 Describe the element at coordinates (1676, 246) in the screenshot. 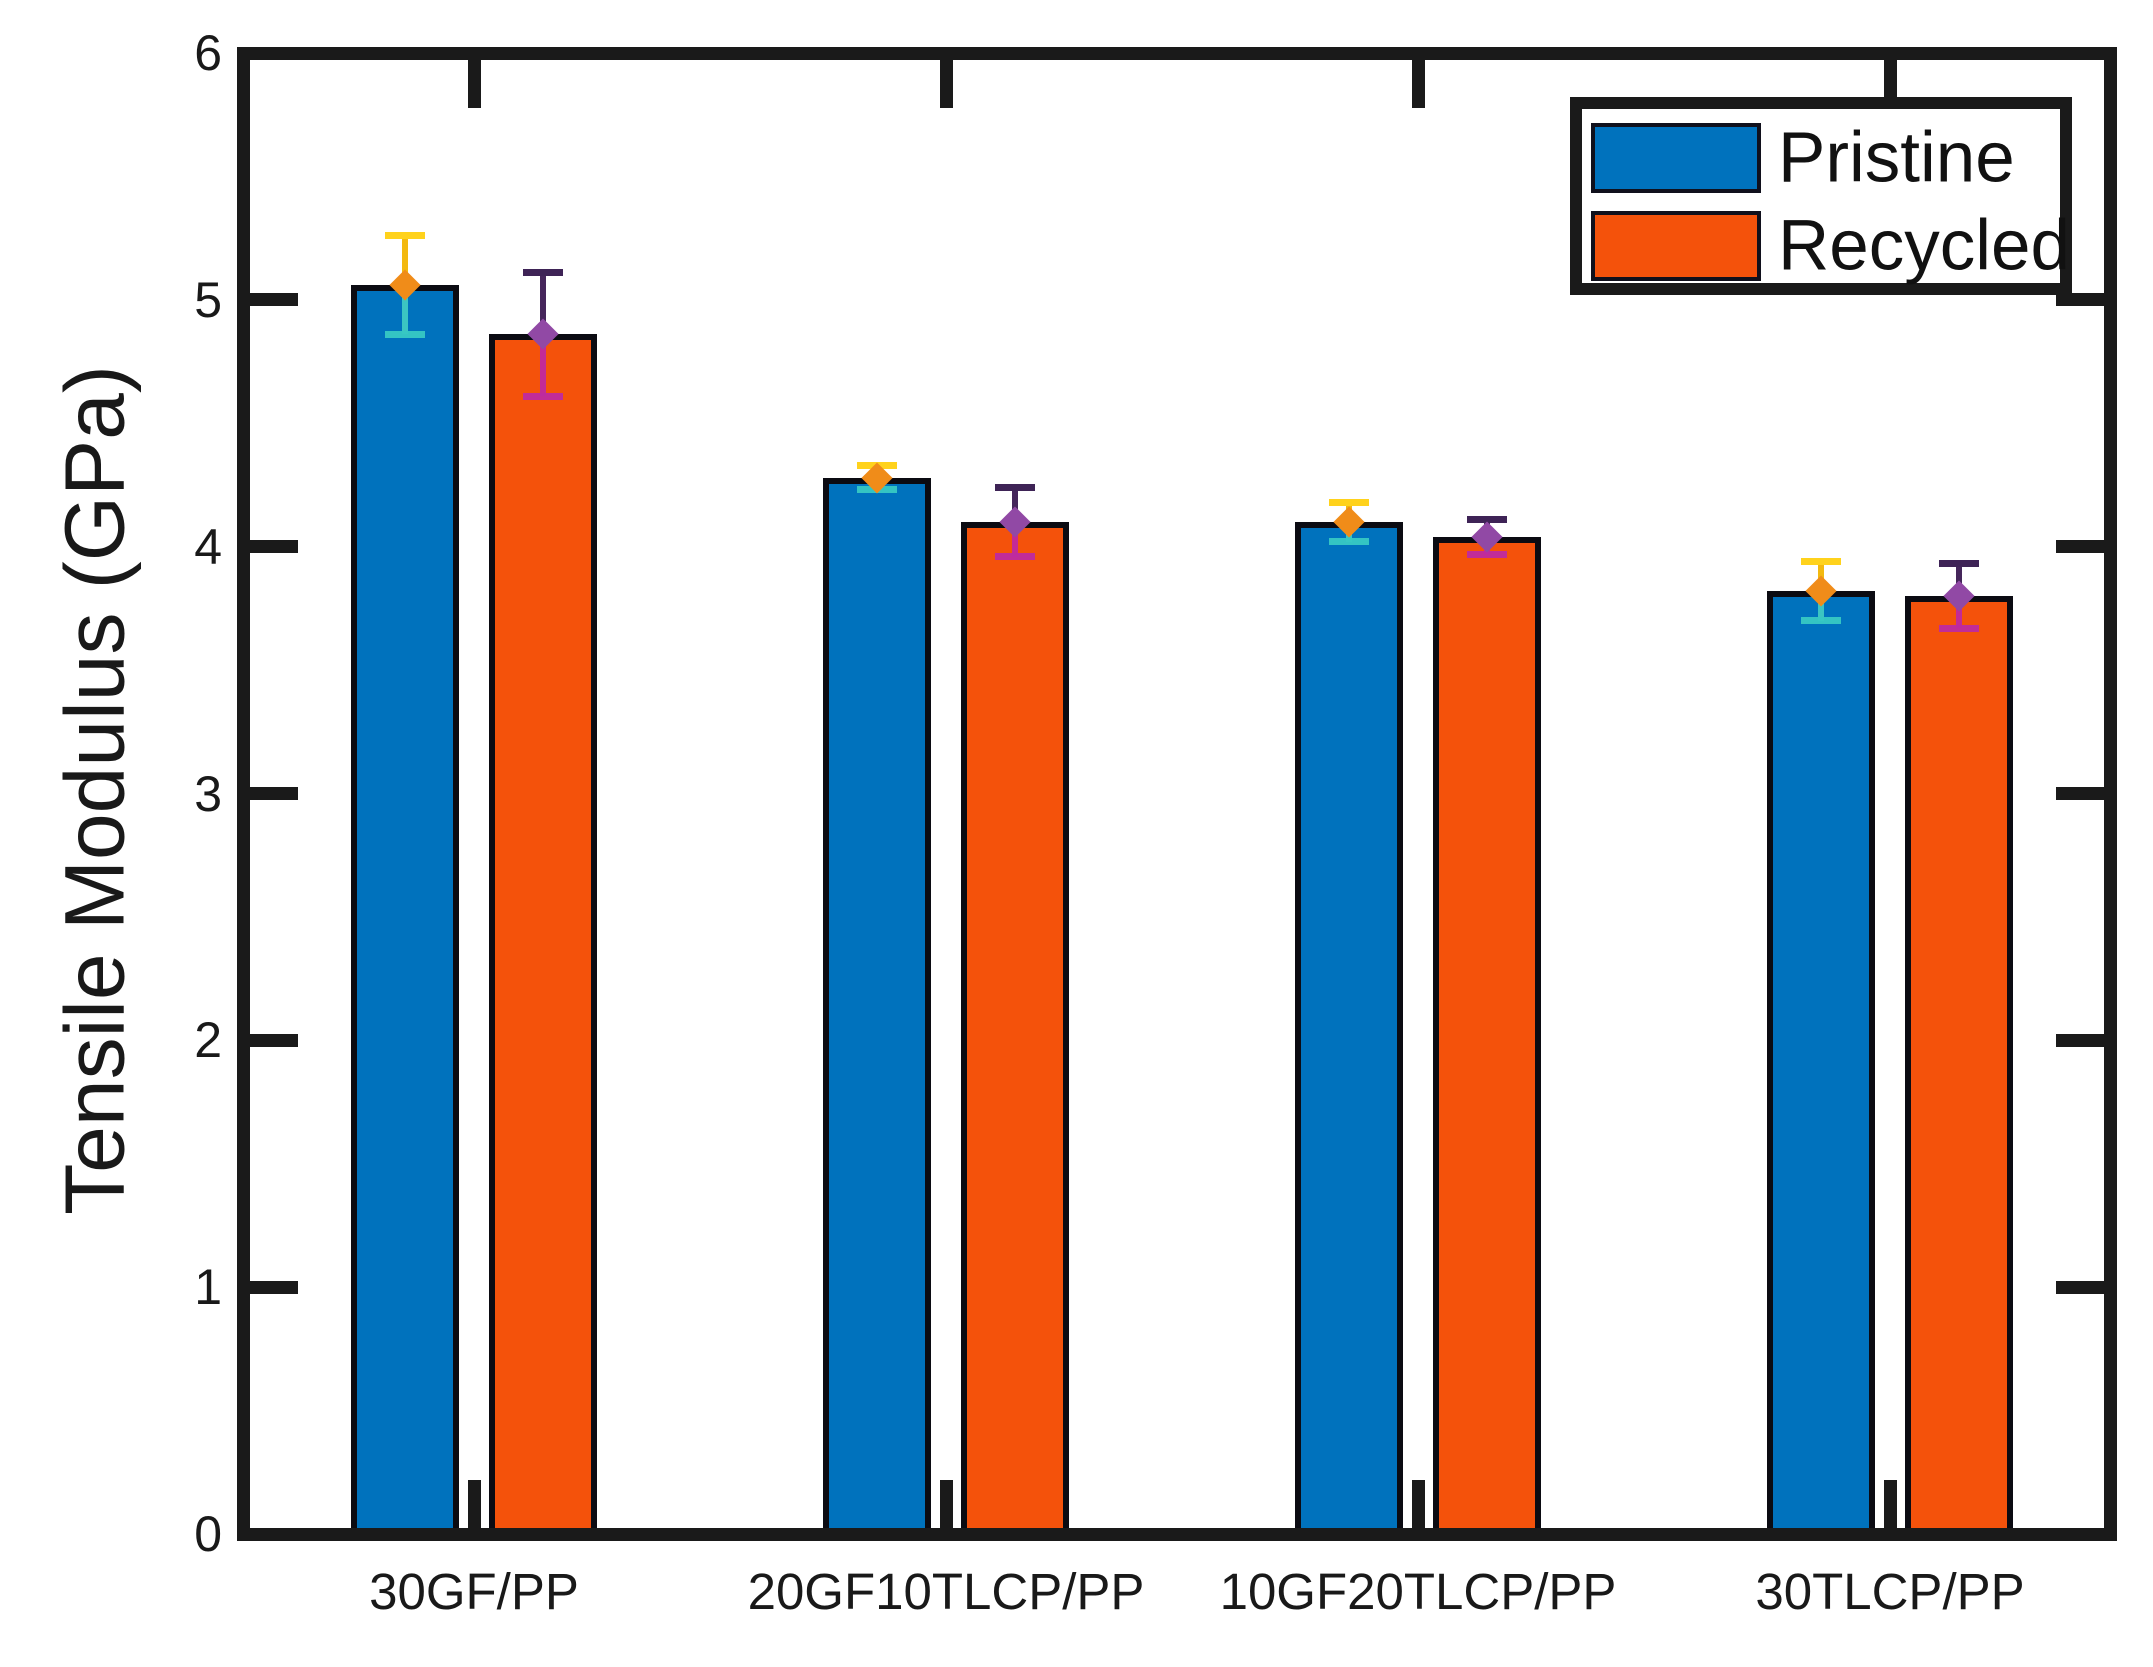

I see `legend-swatch-recycled` at that location.